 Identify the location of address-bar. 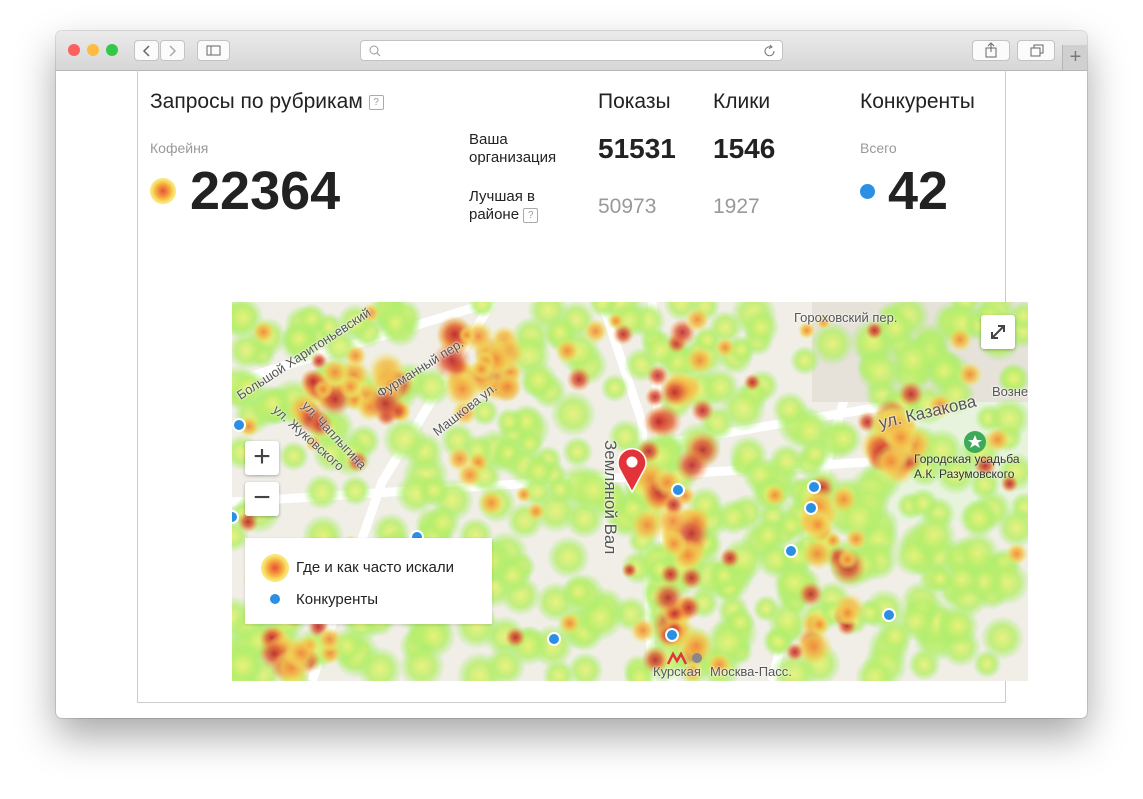
(571, 50).